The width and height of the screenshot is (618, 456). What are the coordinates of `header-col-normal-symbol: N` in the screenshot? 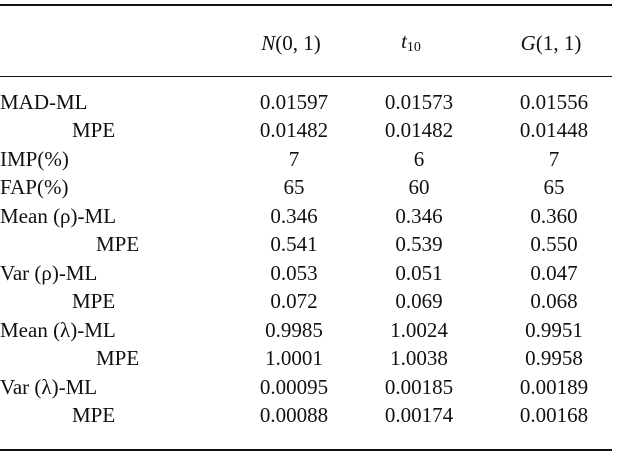 It's located at (268, 42).